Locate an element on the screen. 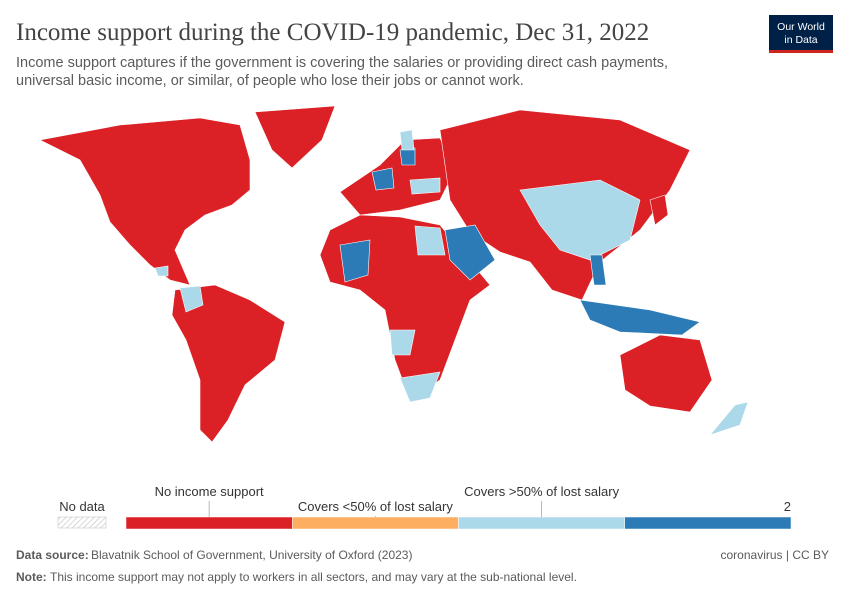  south-america is located at coordinates (228, 363).